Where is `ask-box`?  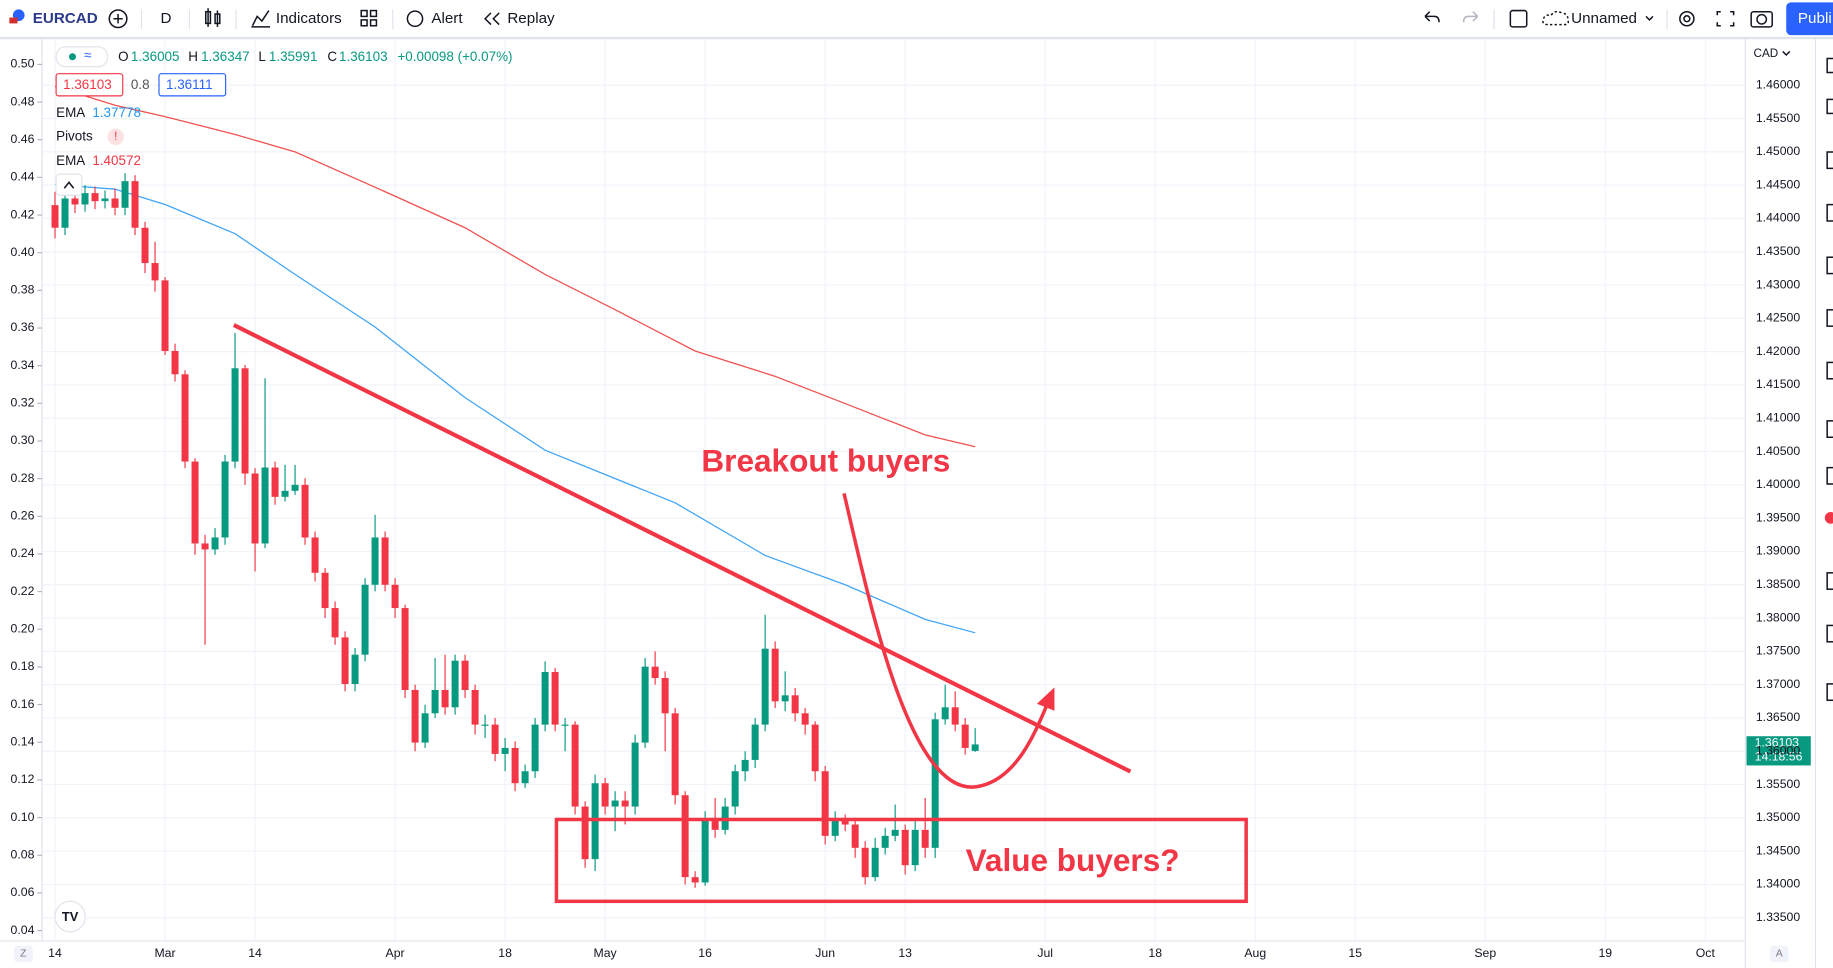
ask-box is located at coordinates (192, 85).